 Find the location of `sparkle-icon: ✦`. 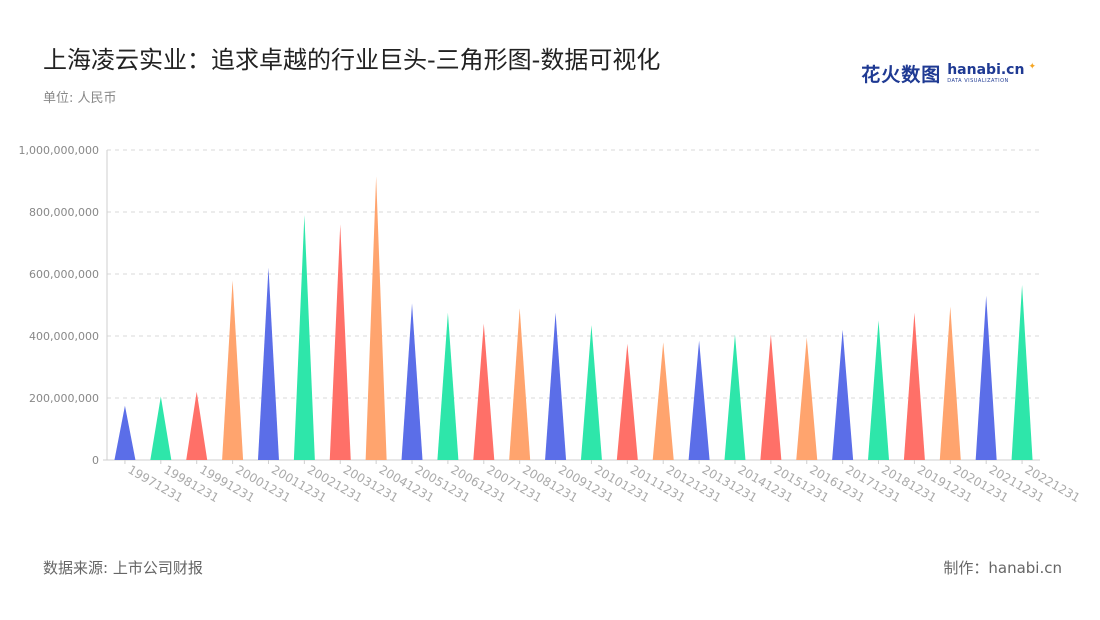

sparkle-icon: ✦ is located at coordinates (1032, 66).